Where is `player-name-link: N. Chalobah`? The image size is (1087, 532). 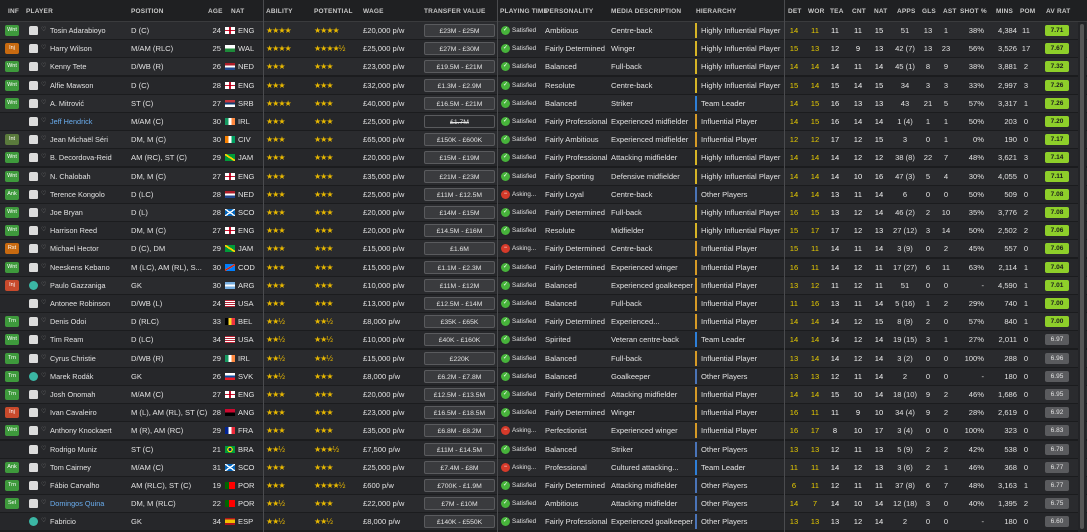 player-name-link: N. Chalobah is located at coordinates (70, 176).